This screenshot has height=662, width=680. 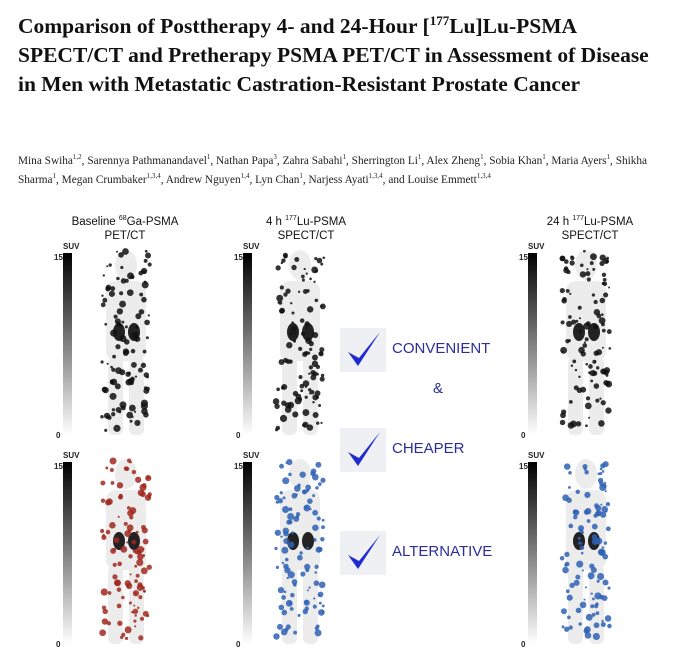 I want to click on torso, so click(x=586, y=530).